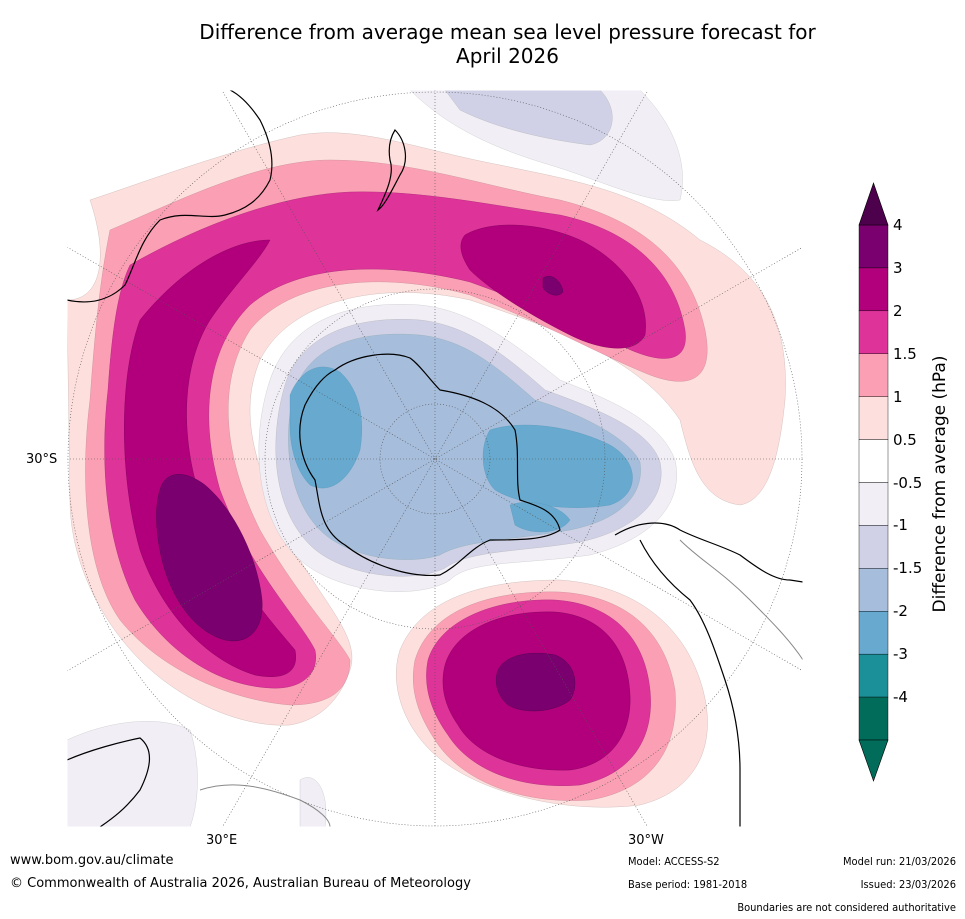 This screenshot has height=919, width=965. I want to click on colorbar-tick-label: 2, so click(898, 310).